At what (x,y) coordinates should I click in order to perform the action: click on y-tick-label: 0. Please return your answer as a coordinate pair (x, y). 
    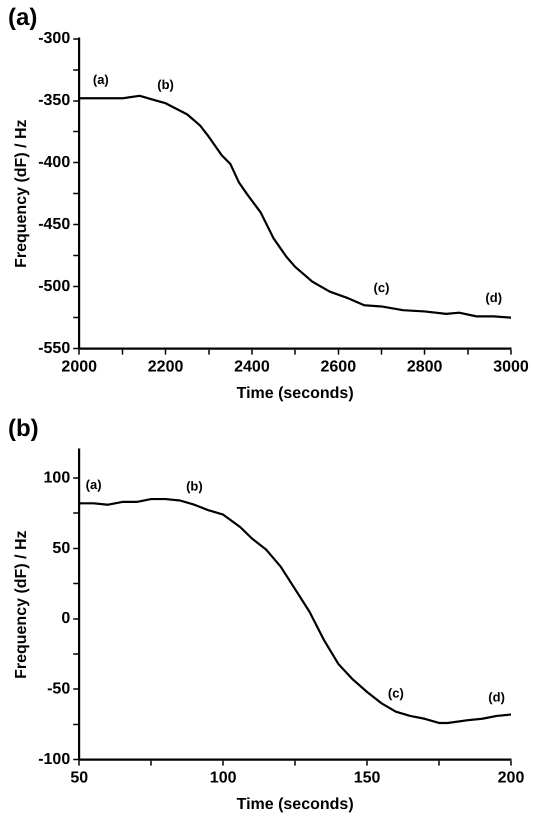
    Looking at the image, I should click on (65, 619).